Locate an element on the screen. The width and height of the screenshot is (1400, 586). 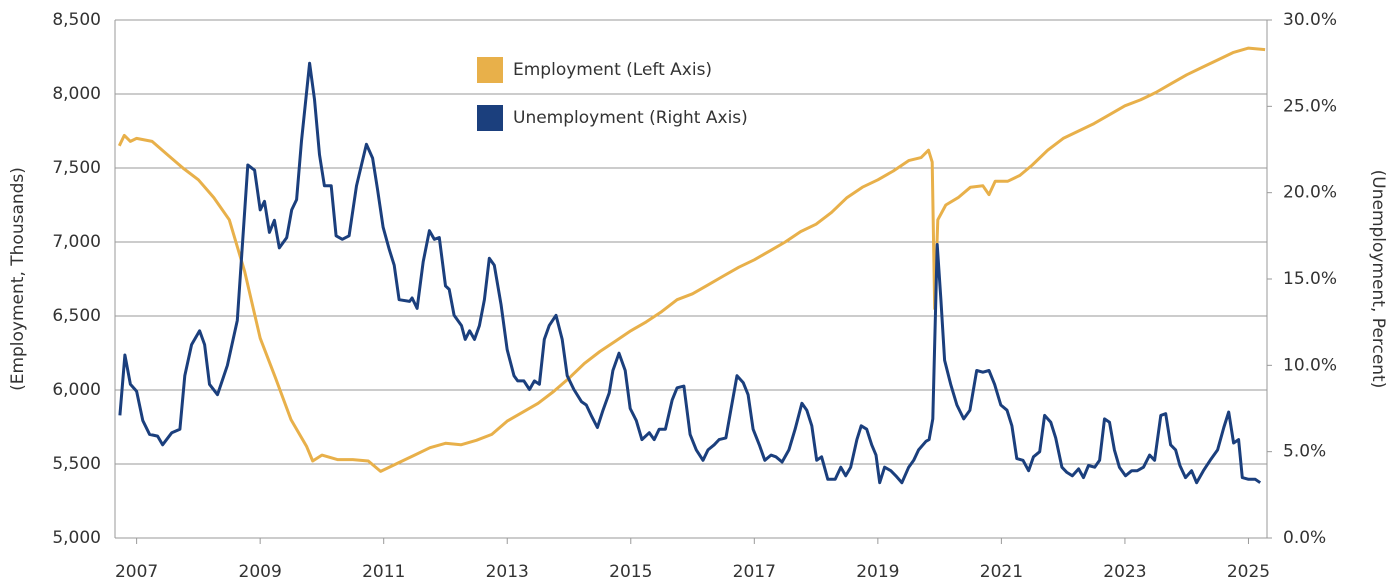
y-tick-label: 5,000 is located at coordinates (76, 538).